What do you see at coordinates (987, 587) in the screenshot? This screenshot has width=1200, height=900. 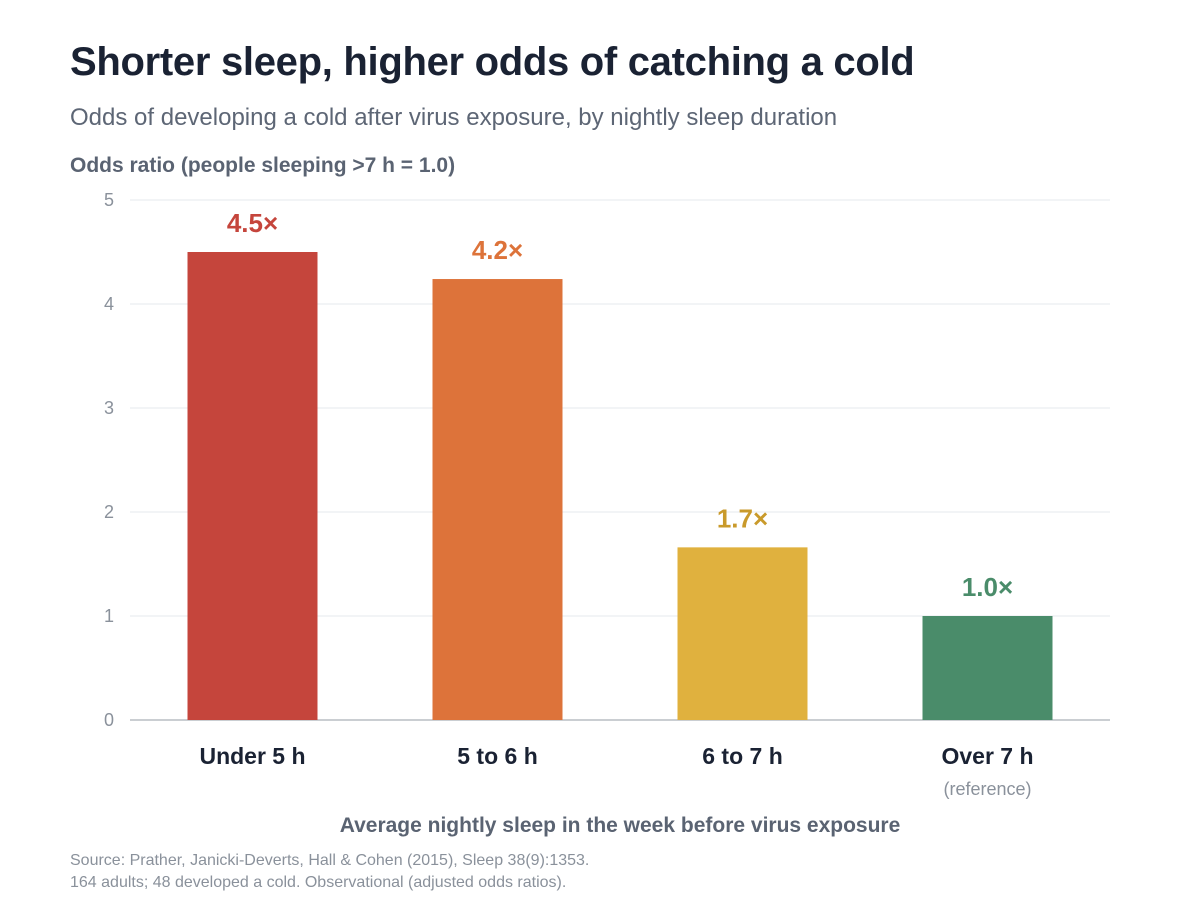 I see `data-label: 1.0×` at bounding box center [987, 587].